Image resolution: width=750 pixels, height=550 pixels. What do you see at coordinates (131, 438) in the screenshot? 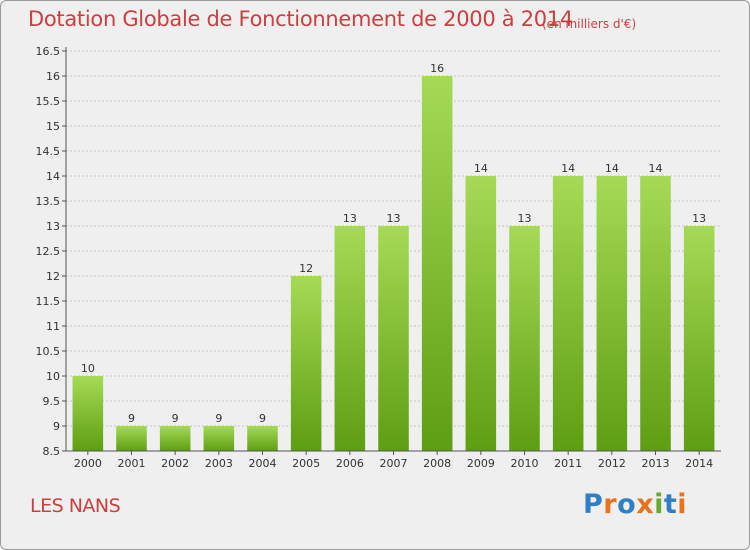
I see `bar-2001` at bounding box center [131, 438].